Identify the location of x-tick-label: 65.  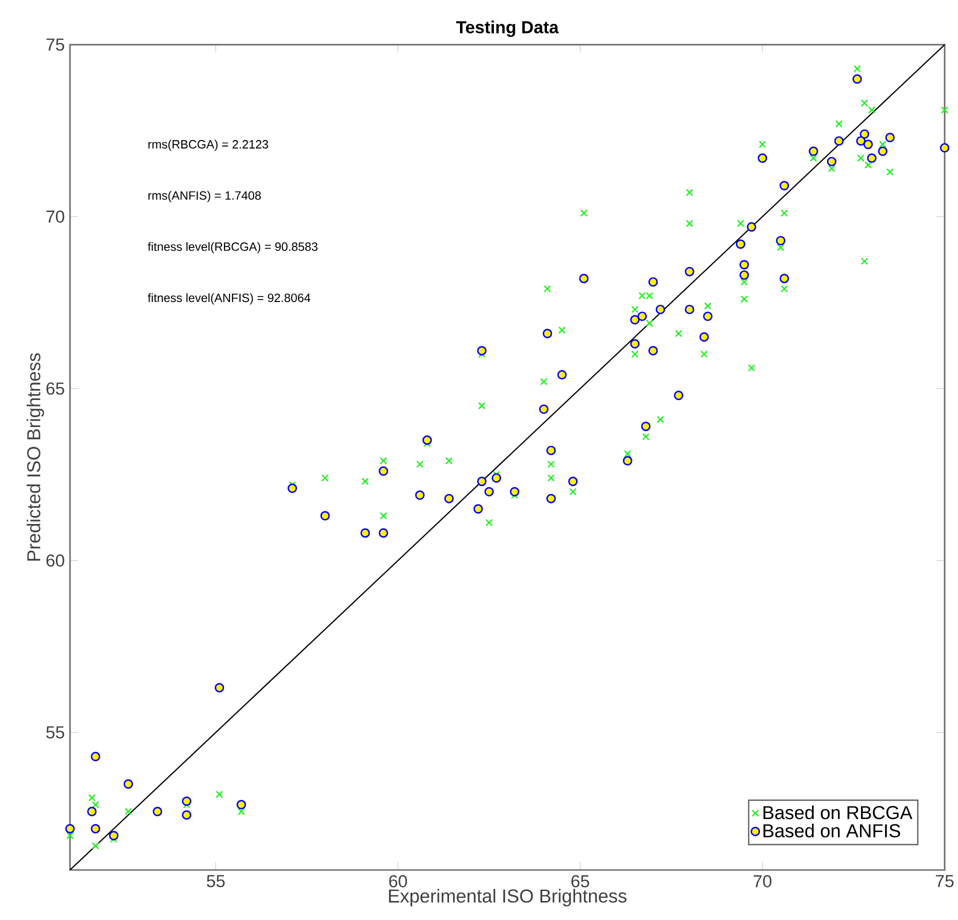
(580, 881).